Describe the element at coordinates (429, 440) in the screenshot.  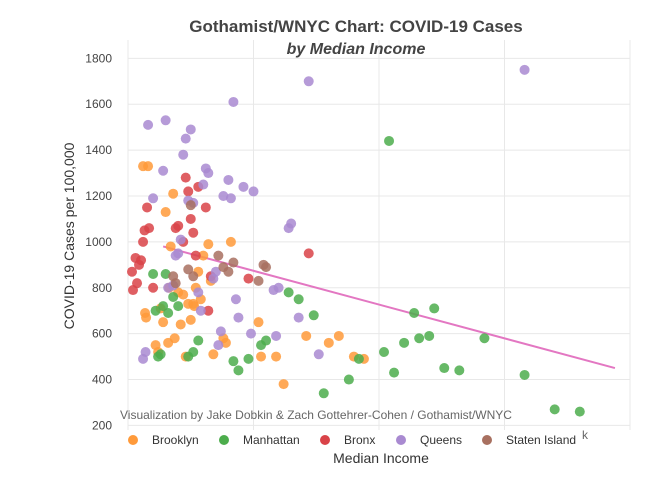
I see `legend-item-queens: Queens` at that location.